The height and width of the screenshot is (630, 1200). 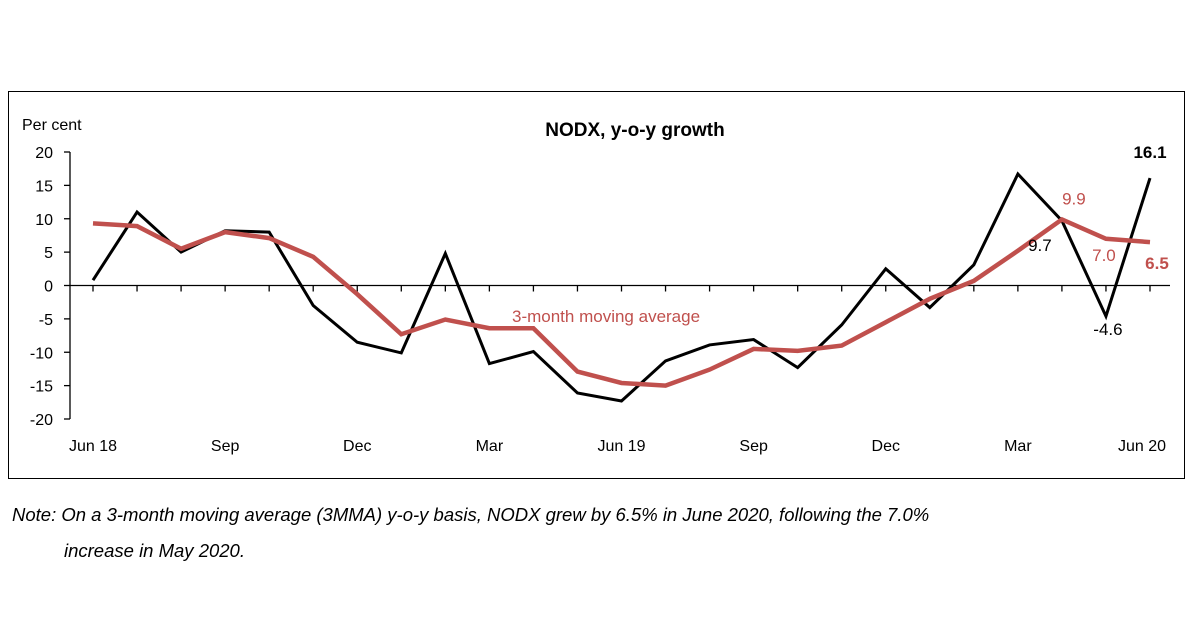 I want to click on y-tick-label: -15, so click(x=41, y=387).